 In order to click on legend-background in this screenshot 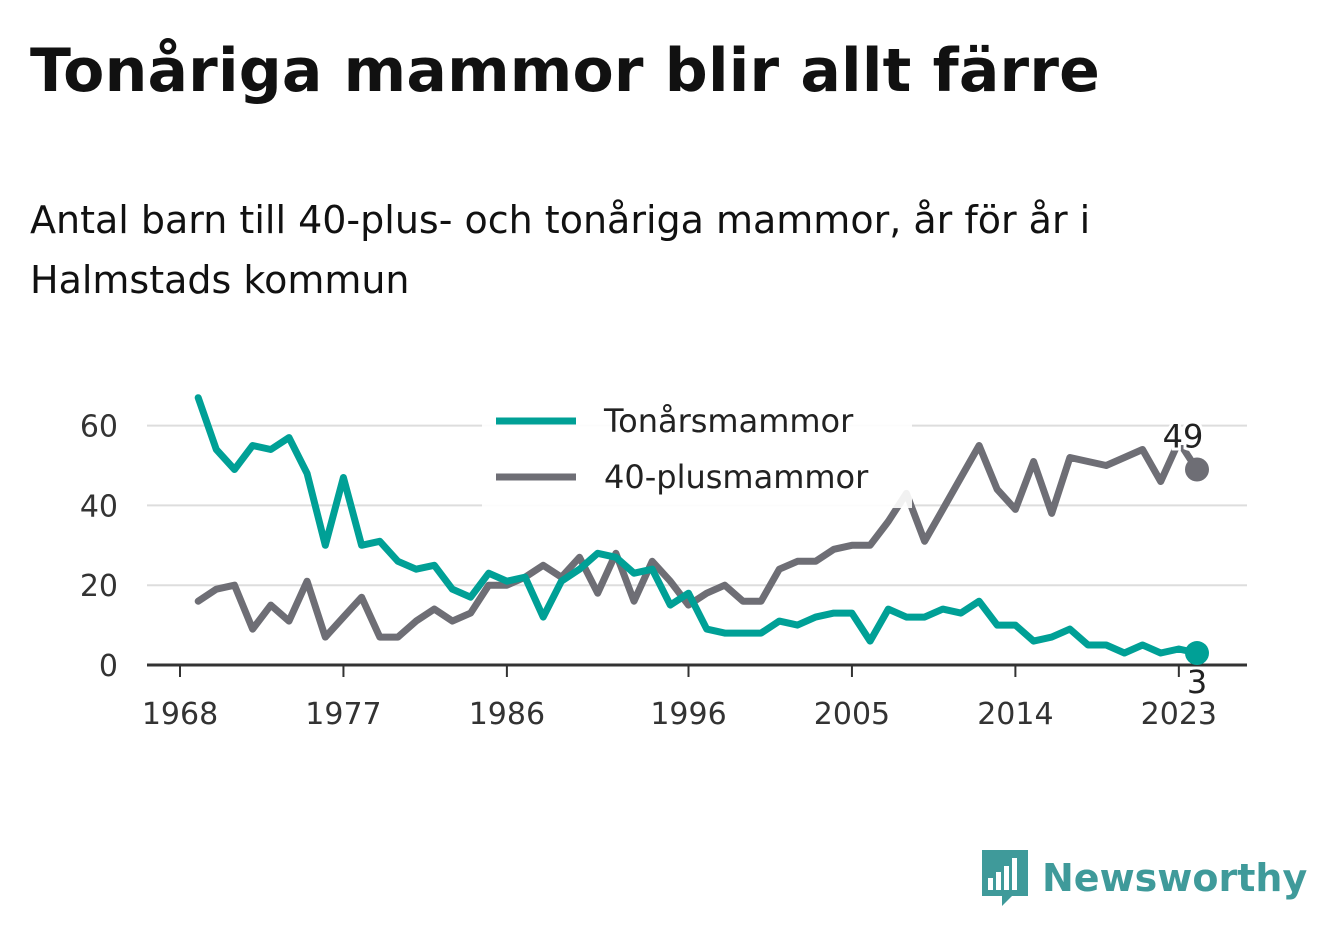, I will do `click(697, 449)`.